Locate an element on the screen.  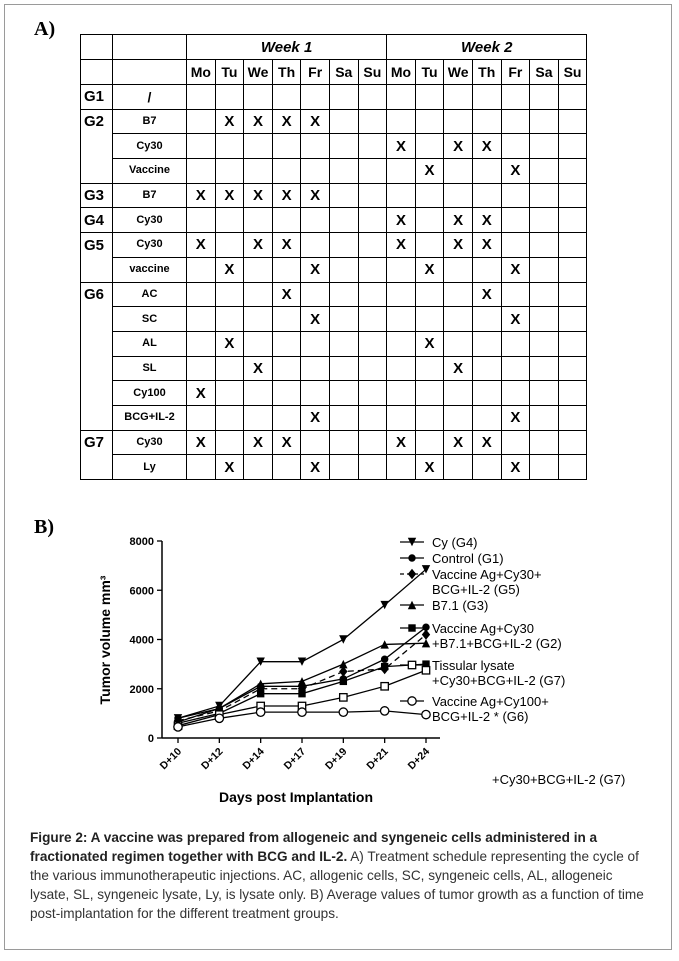
y-tick-label: 0 is located at coordinates (151, 739).